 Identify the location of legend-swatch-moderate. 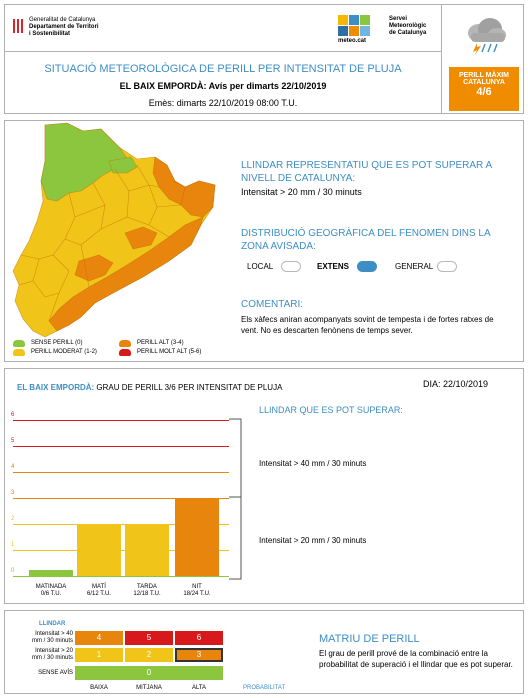
(19, 352).